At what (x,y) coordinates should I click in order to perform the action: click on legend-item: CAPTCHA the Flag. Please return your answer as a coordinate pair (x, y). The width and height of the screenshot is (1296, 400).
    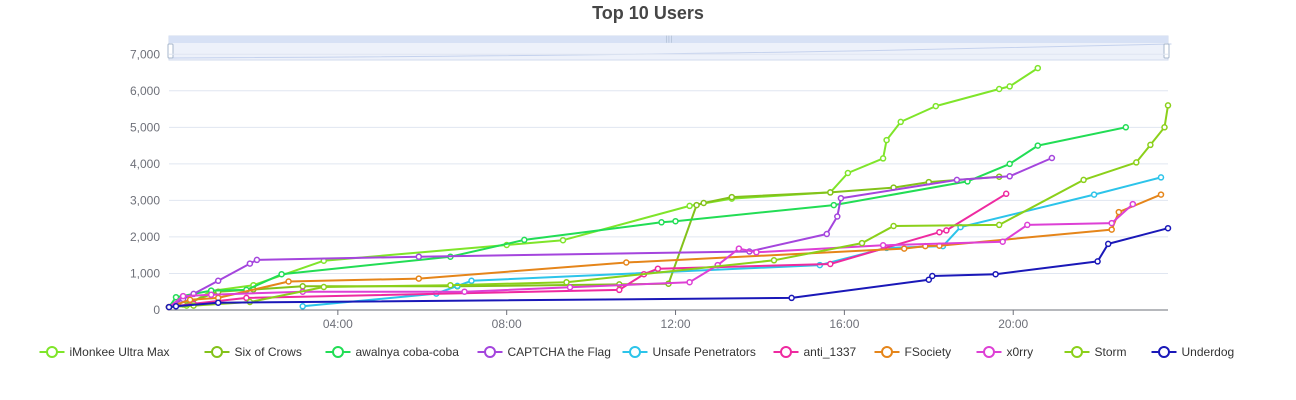
    Looking at the image, I should click on (544, 352).